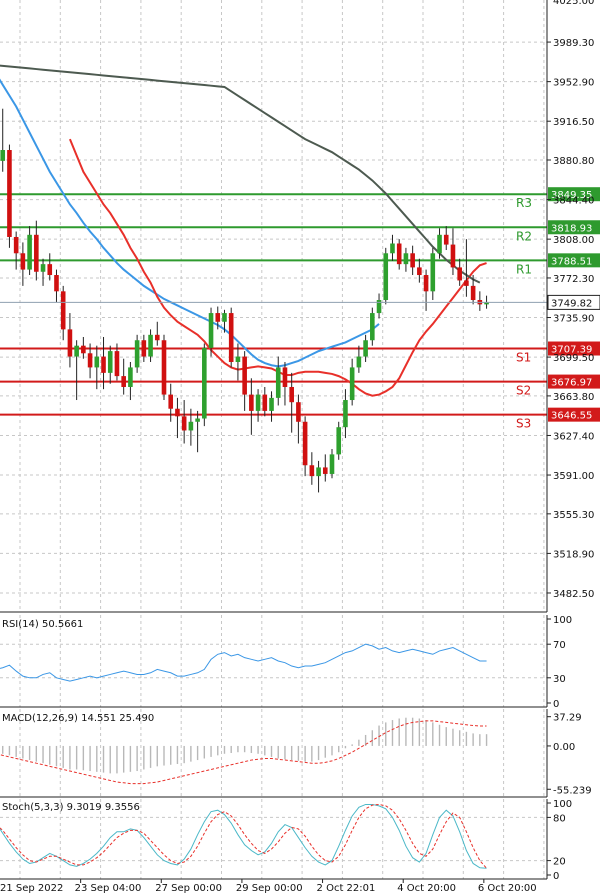 The image size is (600, 895). What do you see at coordinates (573, 279) in the screenshot?
I see `price-tick-label: 3772.30` at bounding box center [573, 279].